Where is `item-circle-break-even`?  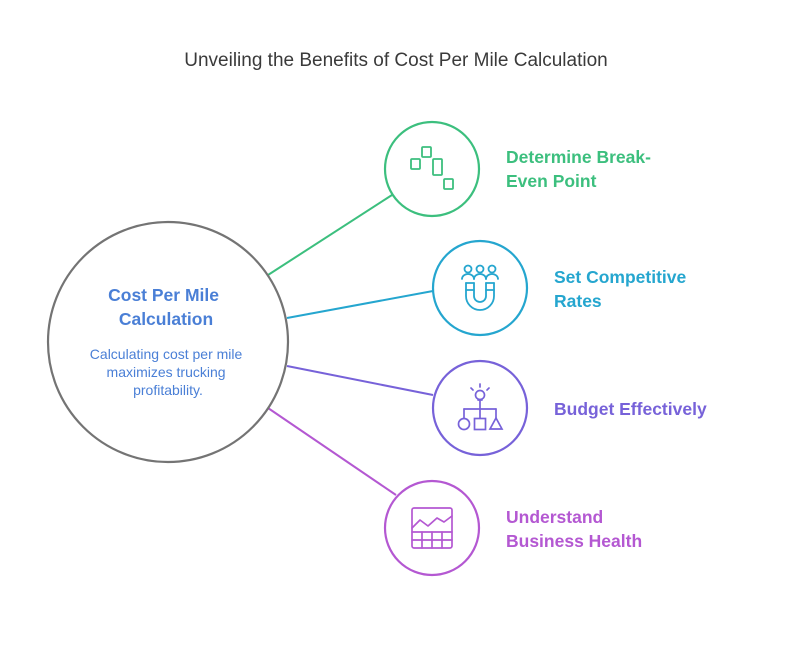 item-circle-break-even is located at coordinates (432, 169).